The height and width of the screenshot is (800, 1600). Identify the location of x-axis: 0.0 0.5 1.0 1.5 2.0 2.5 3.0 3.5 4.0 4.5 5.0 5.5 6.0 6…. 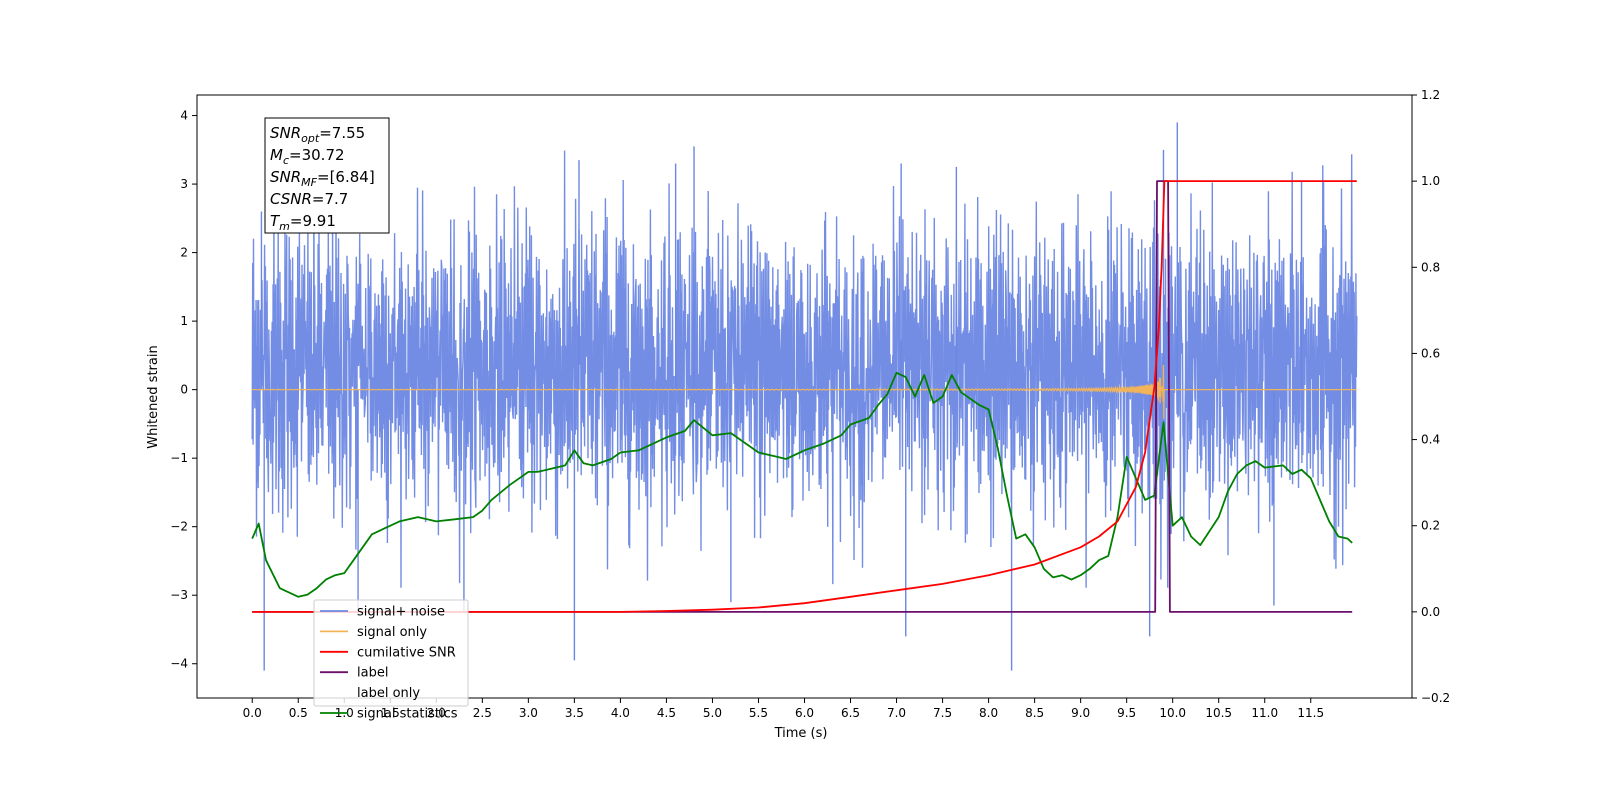
(783, 709).